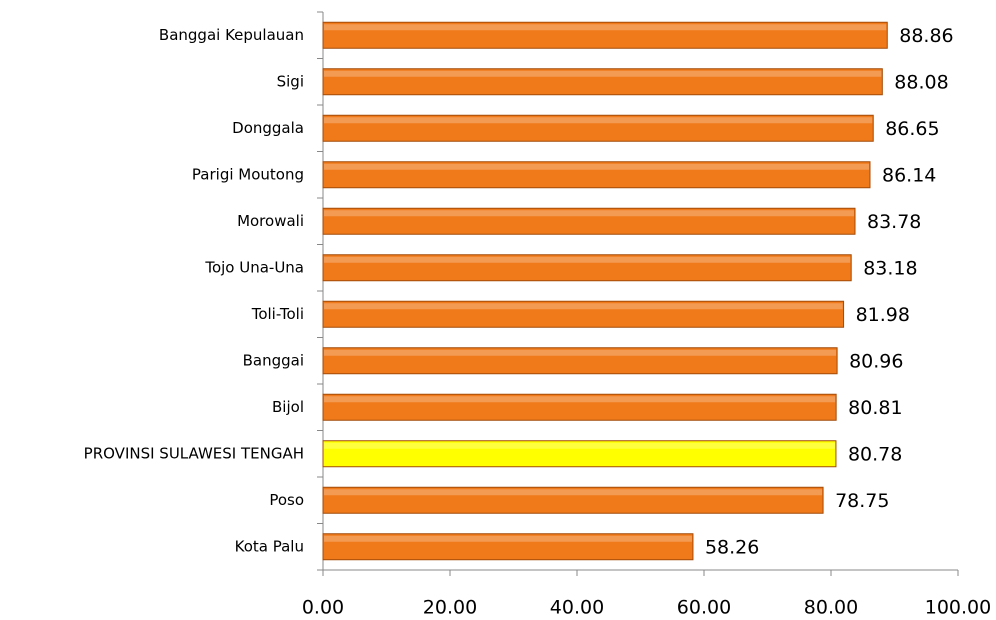 The width and height of the screenshot is (996, 620). Describe the element at coordinates (732, 547) in the screenshot. I see `value-label: 58.26` at that location.